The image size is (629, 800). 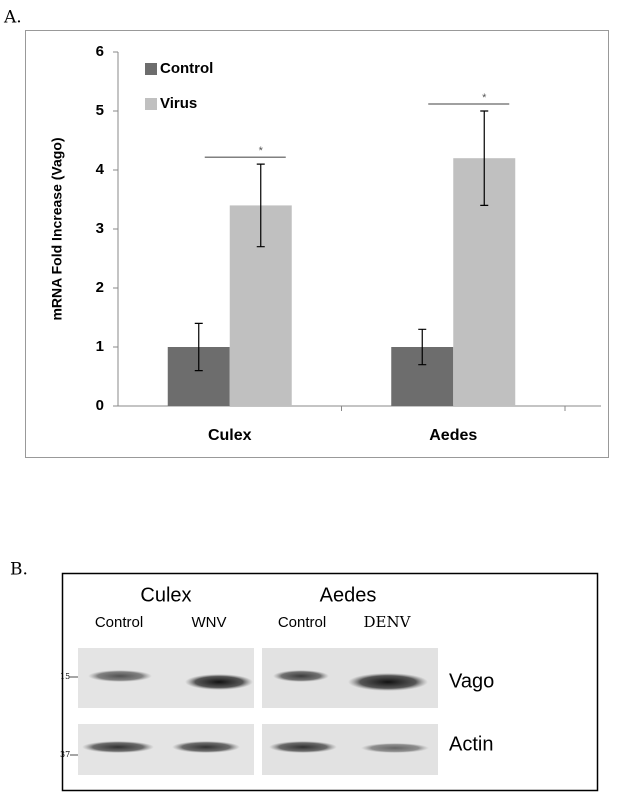 I want to click on row-label: Vago, so click(x=471, y=681).